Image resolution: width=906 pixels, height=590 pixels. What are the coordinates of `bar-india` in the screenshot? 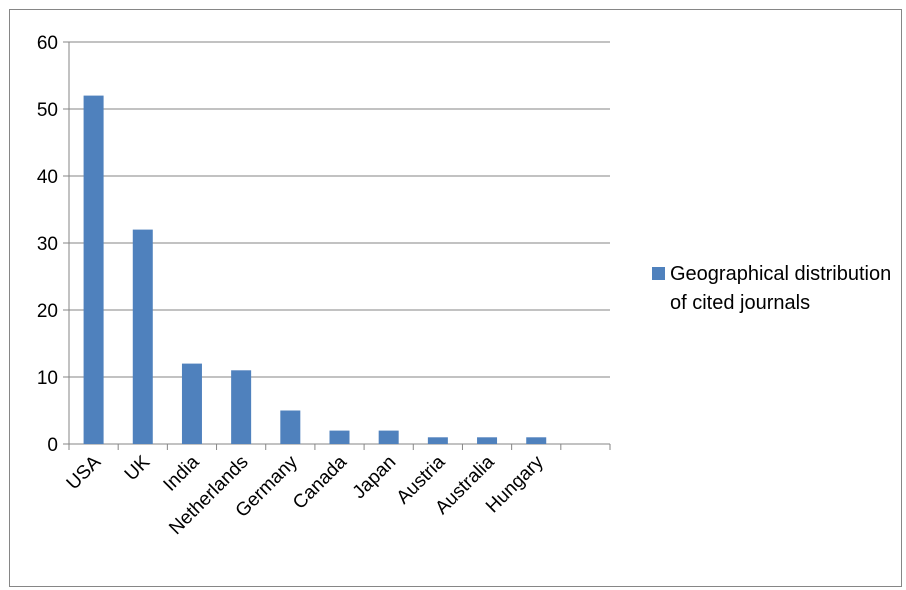 It's located at (191, 403).